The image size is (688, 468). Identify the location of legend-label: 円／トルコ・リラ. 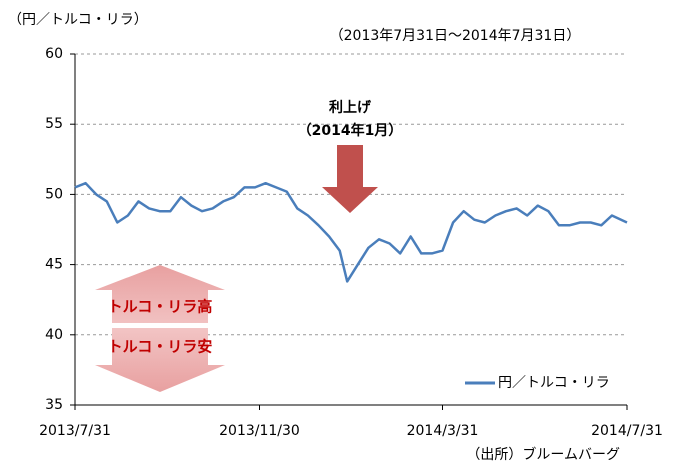
(554, 383).